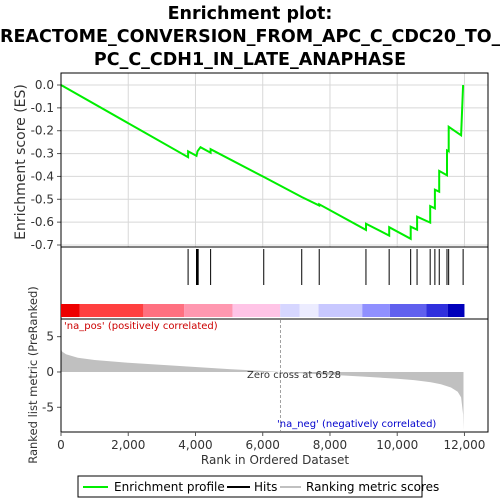 This screenshot has width=500, height=500. Describe the element at coordinates (42, 245) in the screenshot. I see `es-y-tick-label: -0.7` at that location.